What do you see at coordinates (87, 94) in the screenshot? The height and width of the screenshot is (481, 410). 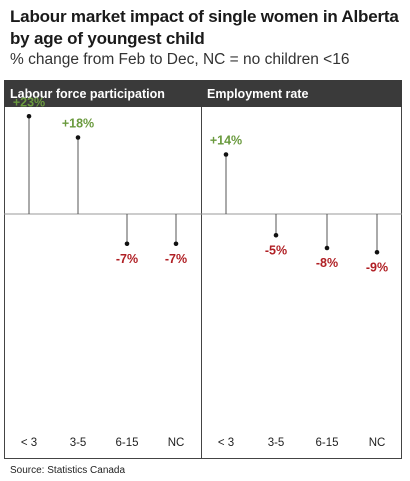 I see `panel-title: Labour force participation` at bounding box center [87, 94].